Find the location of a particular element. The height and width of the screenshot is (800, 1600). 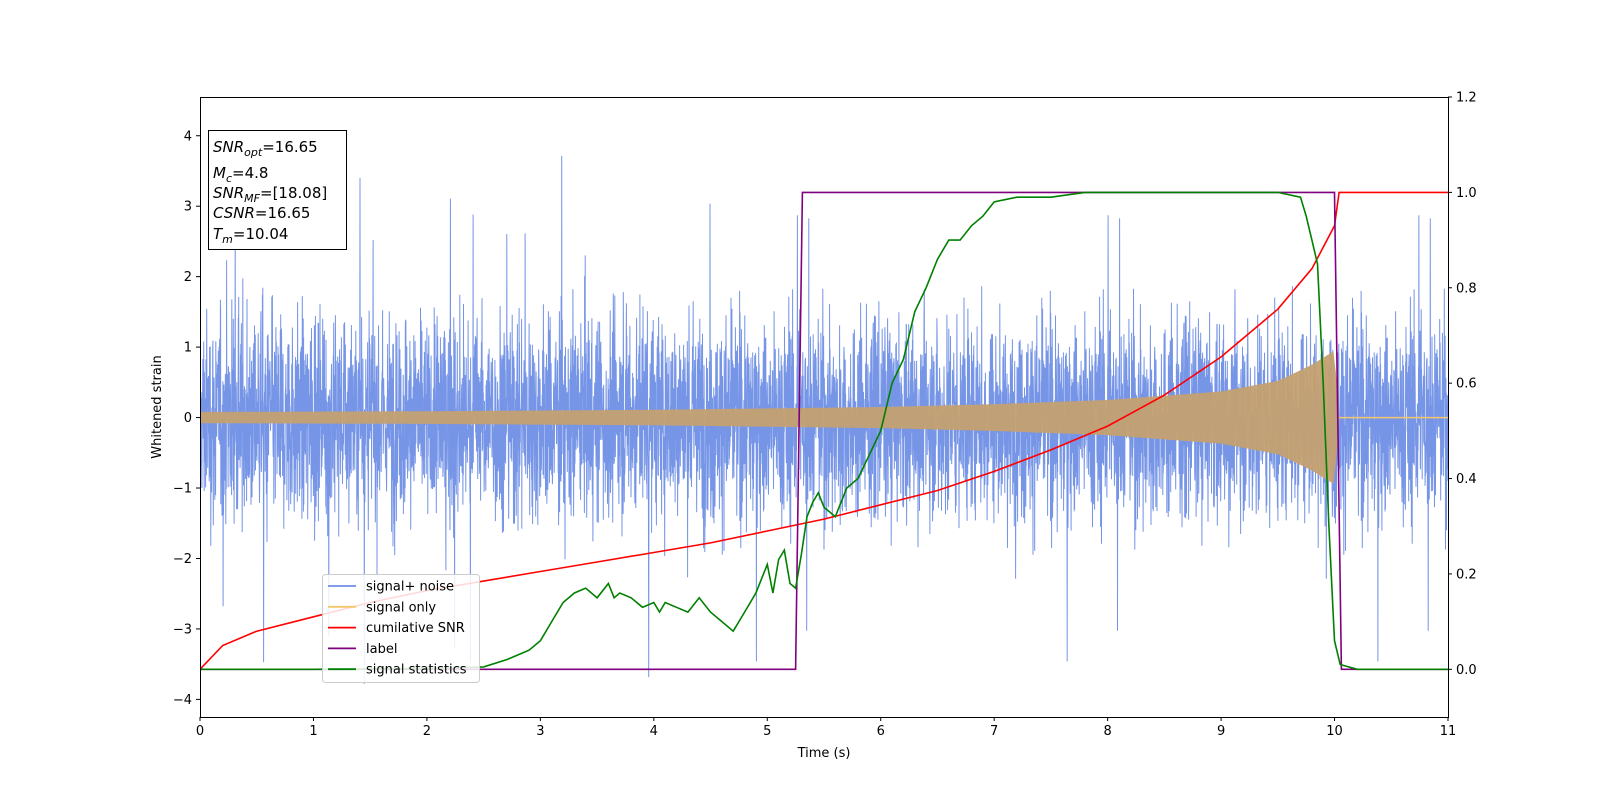

y-tick-label: 0 is located at coordinates (188, 418).